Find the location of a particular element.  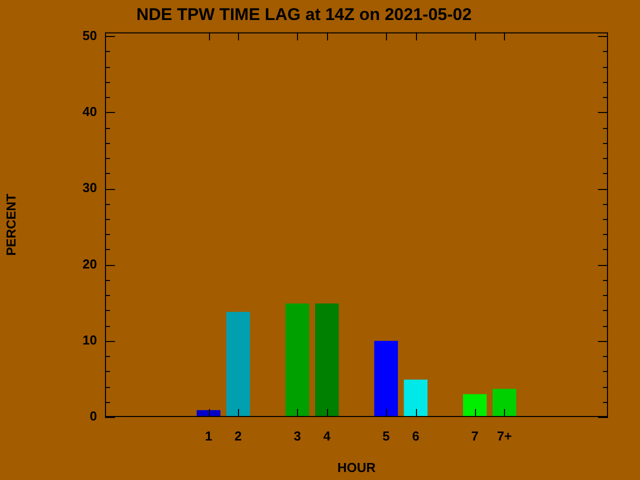

x-tick-label: 1 is located at coordinates (208, 436).